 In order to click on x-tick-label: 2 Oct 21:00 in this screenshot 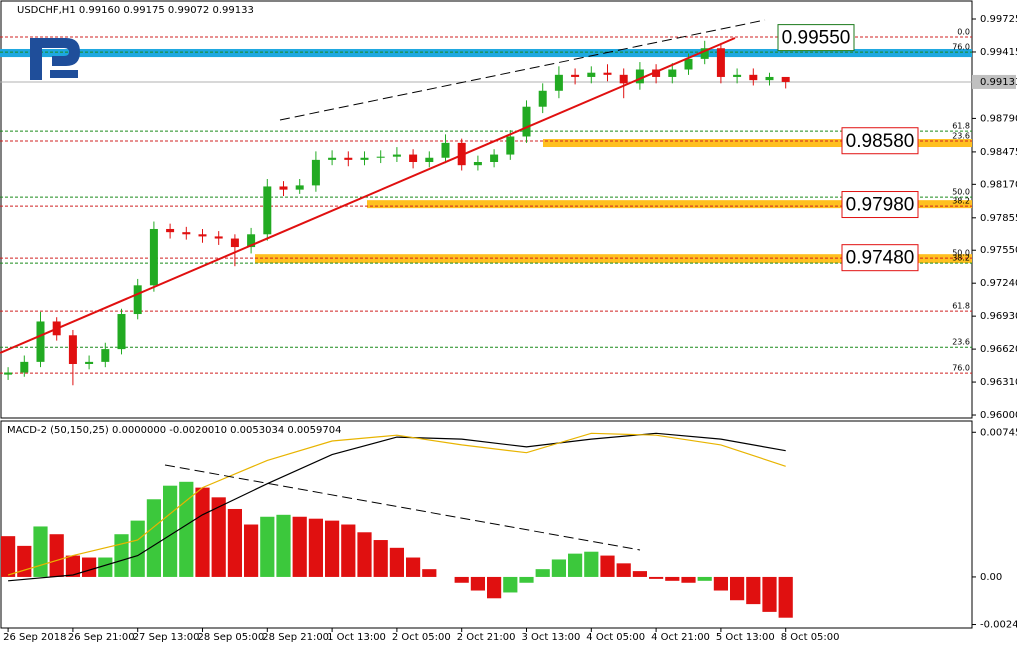, I will do `click(486, 637)`.